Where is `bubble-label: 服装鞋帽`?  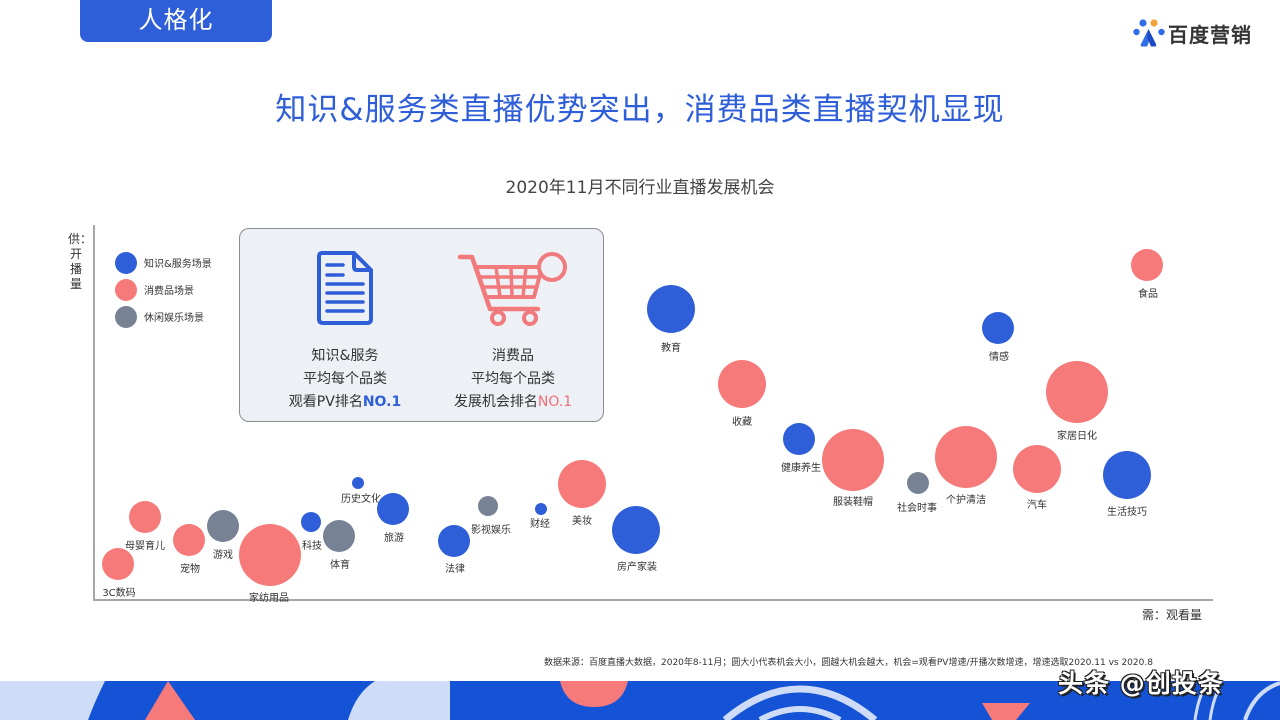
bubble-label: 服装鞋帽 is located at coordinates (853, 502).